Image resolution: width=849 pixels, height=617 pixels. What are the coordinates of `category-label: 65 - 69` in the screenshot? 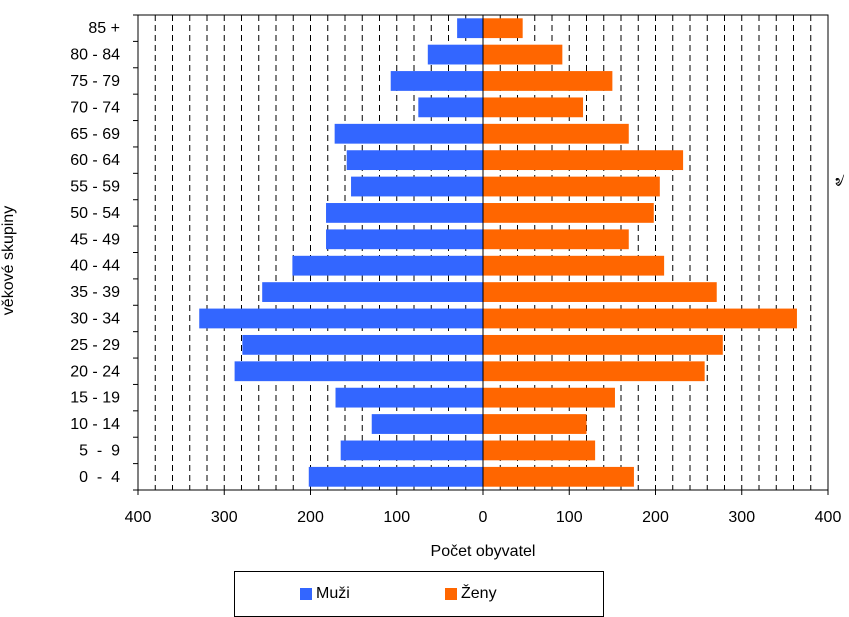 It's located at (95, 134).